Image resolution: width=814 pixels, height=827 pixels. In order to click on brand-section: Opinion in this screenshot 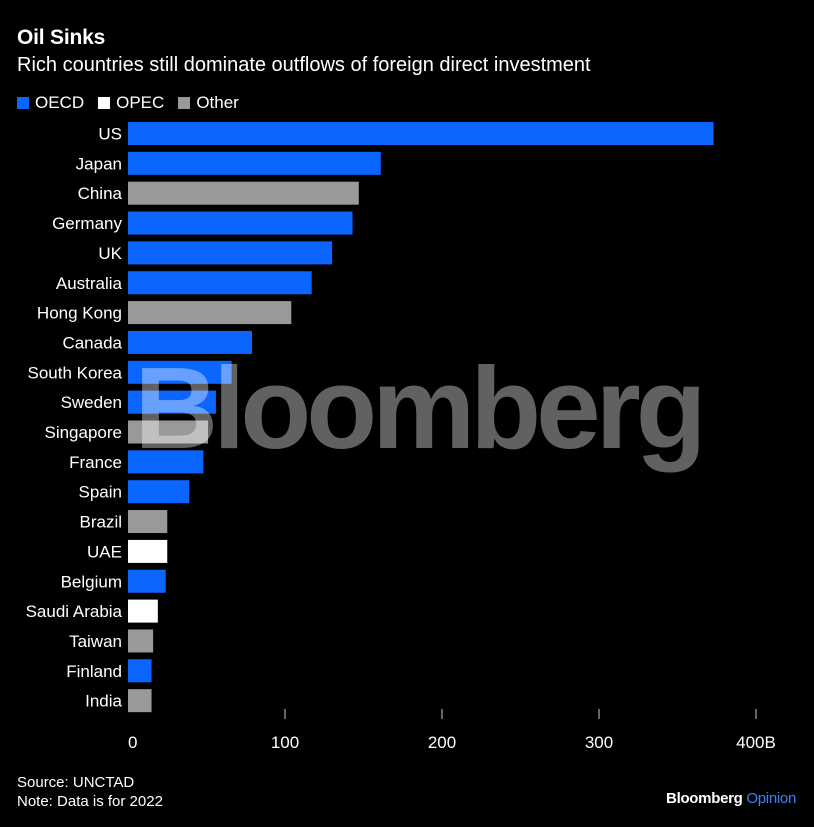, I will do `click(771, 798)`.